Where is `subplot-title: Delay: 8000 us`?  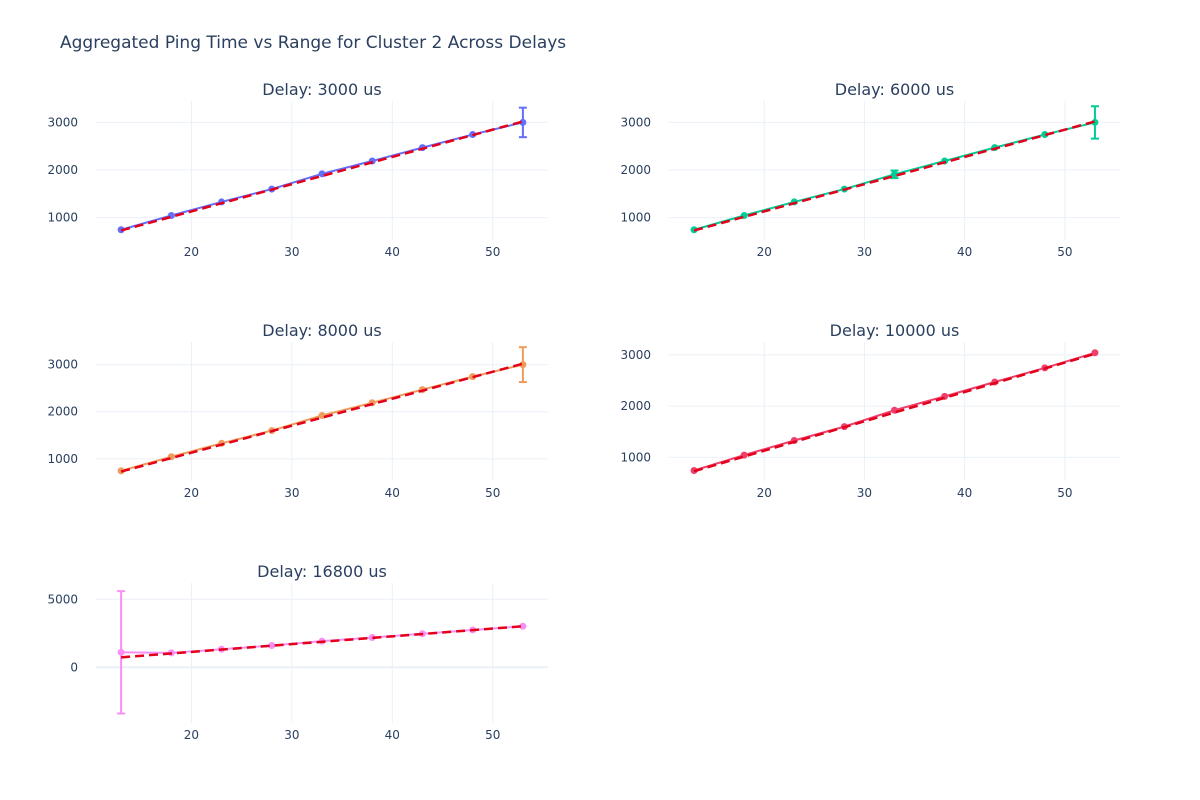
subplot-title: Delay: 8000 us is located at coordinates (321, 330).